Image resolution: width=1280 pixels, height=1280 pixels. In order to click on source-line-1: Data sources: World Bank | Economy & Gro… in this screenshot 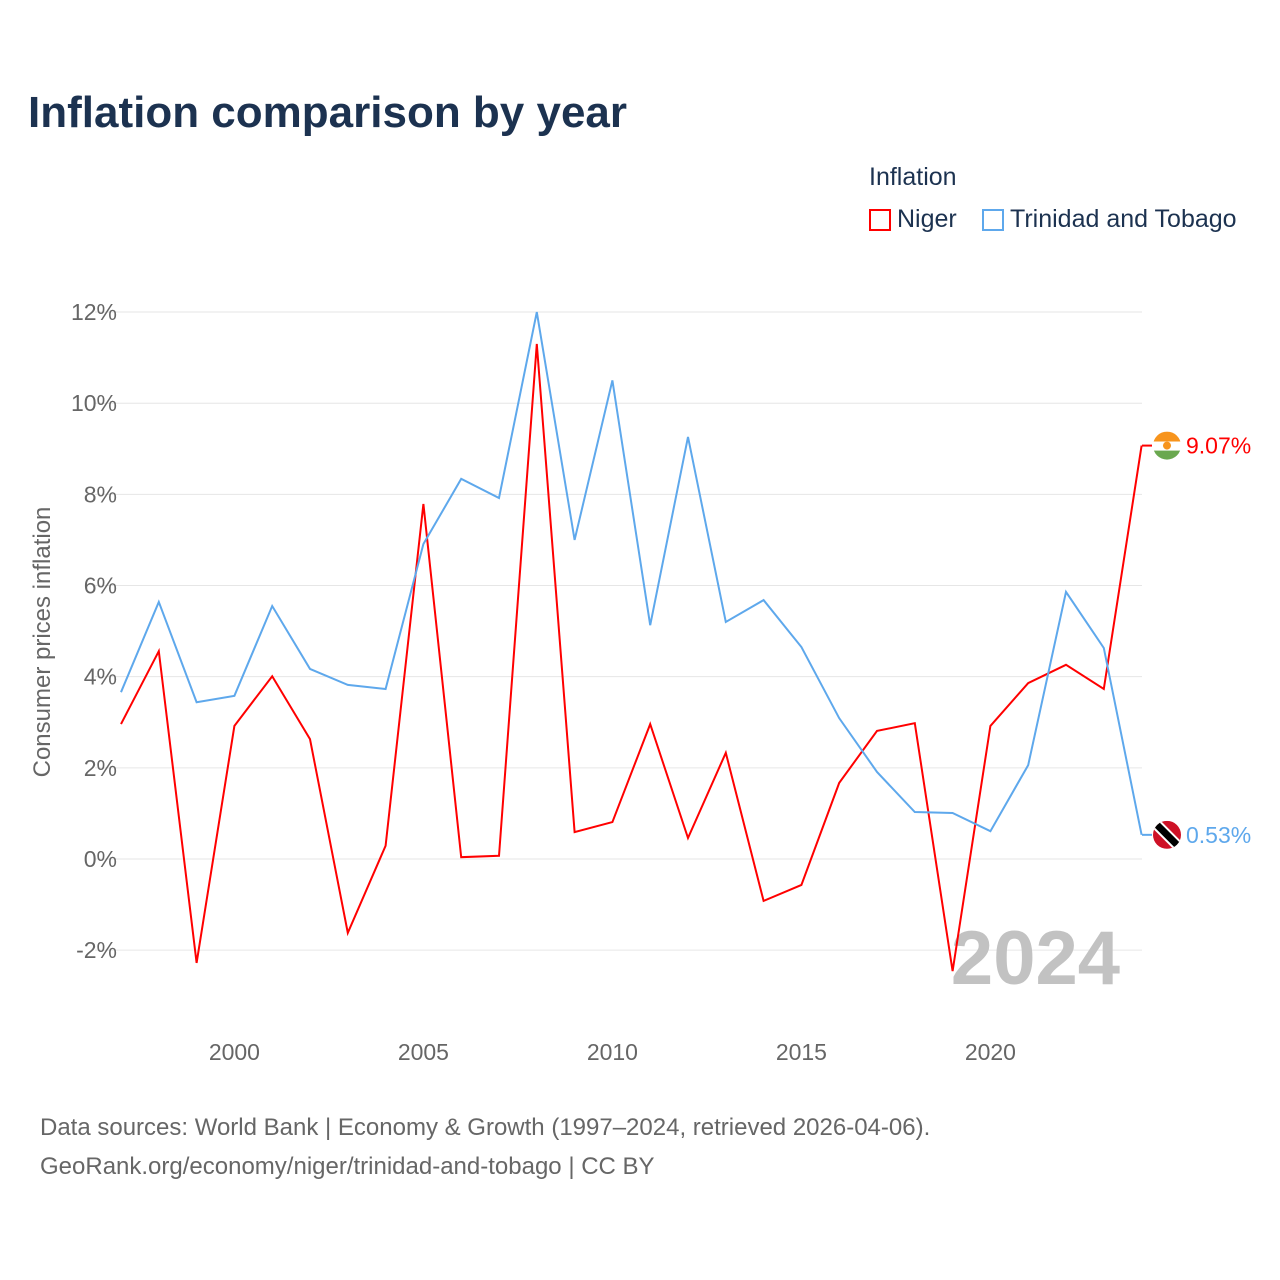, I will do `click(485, 1127)`.